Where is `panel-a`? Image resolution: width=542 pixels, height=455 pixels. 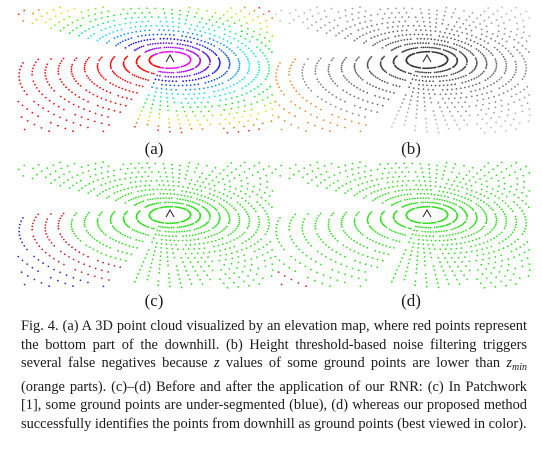 panel-a is located at coordinates (145, 70).